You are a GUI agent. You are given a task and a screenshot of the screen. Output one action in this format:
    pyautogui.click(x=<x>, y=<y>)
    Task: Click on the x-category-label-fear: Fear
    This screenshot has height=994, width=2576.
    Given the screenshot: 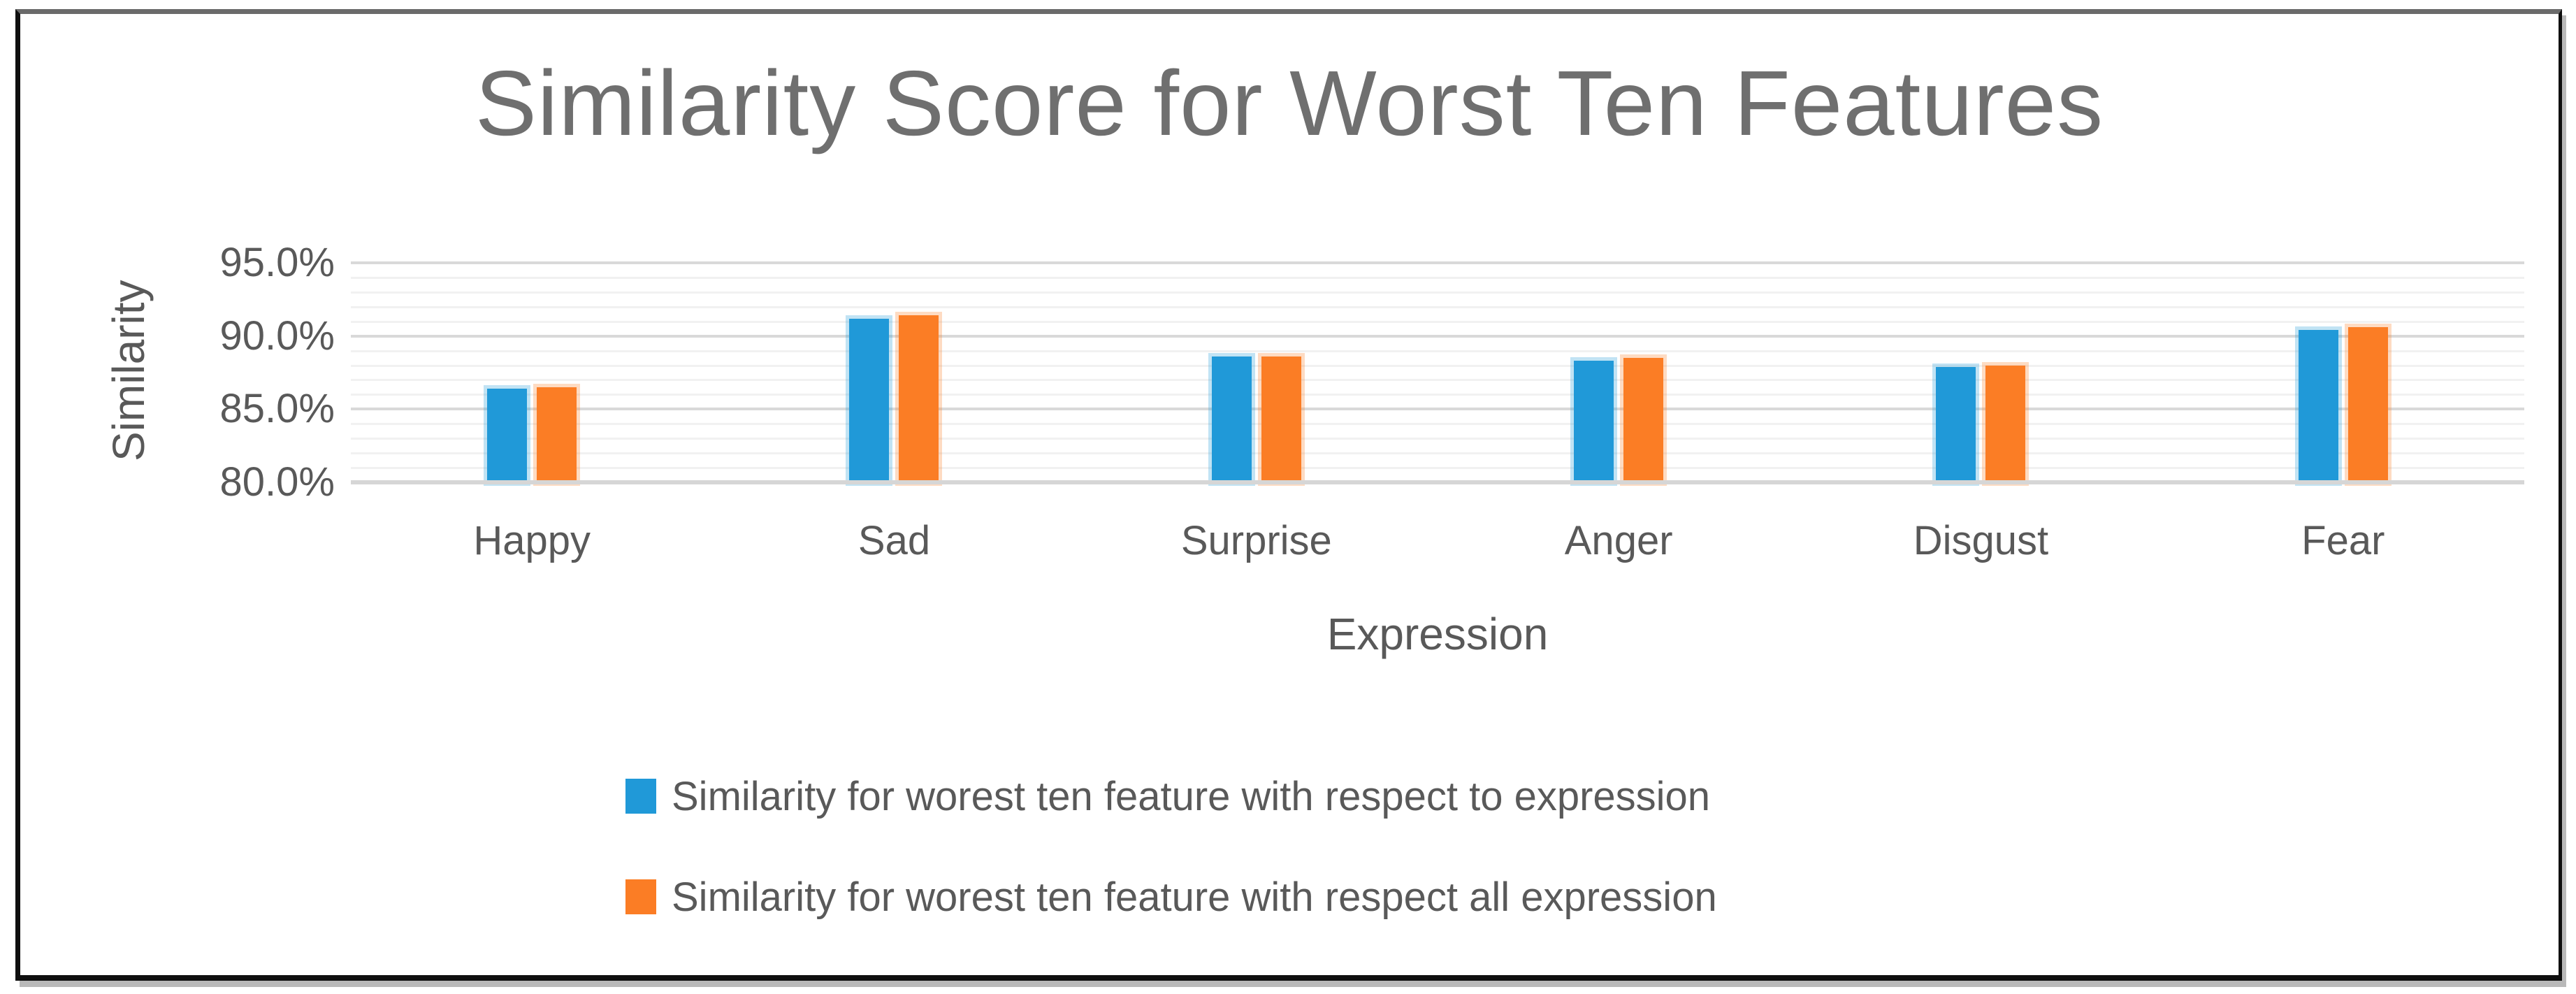 What is the action you would take?
    pyautogui.click(x=2343, y=540)
    